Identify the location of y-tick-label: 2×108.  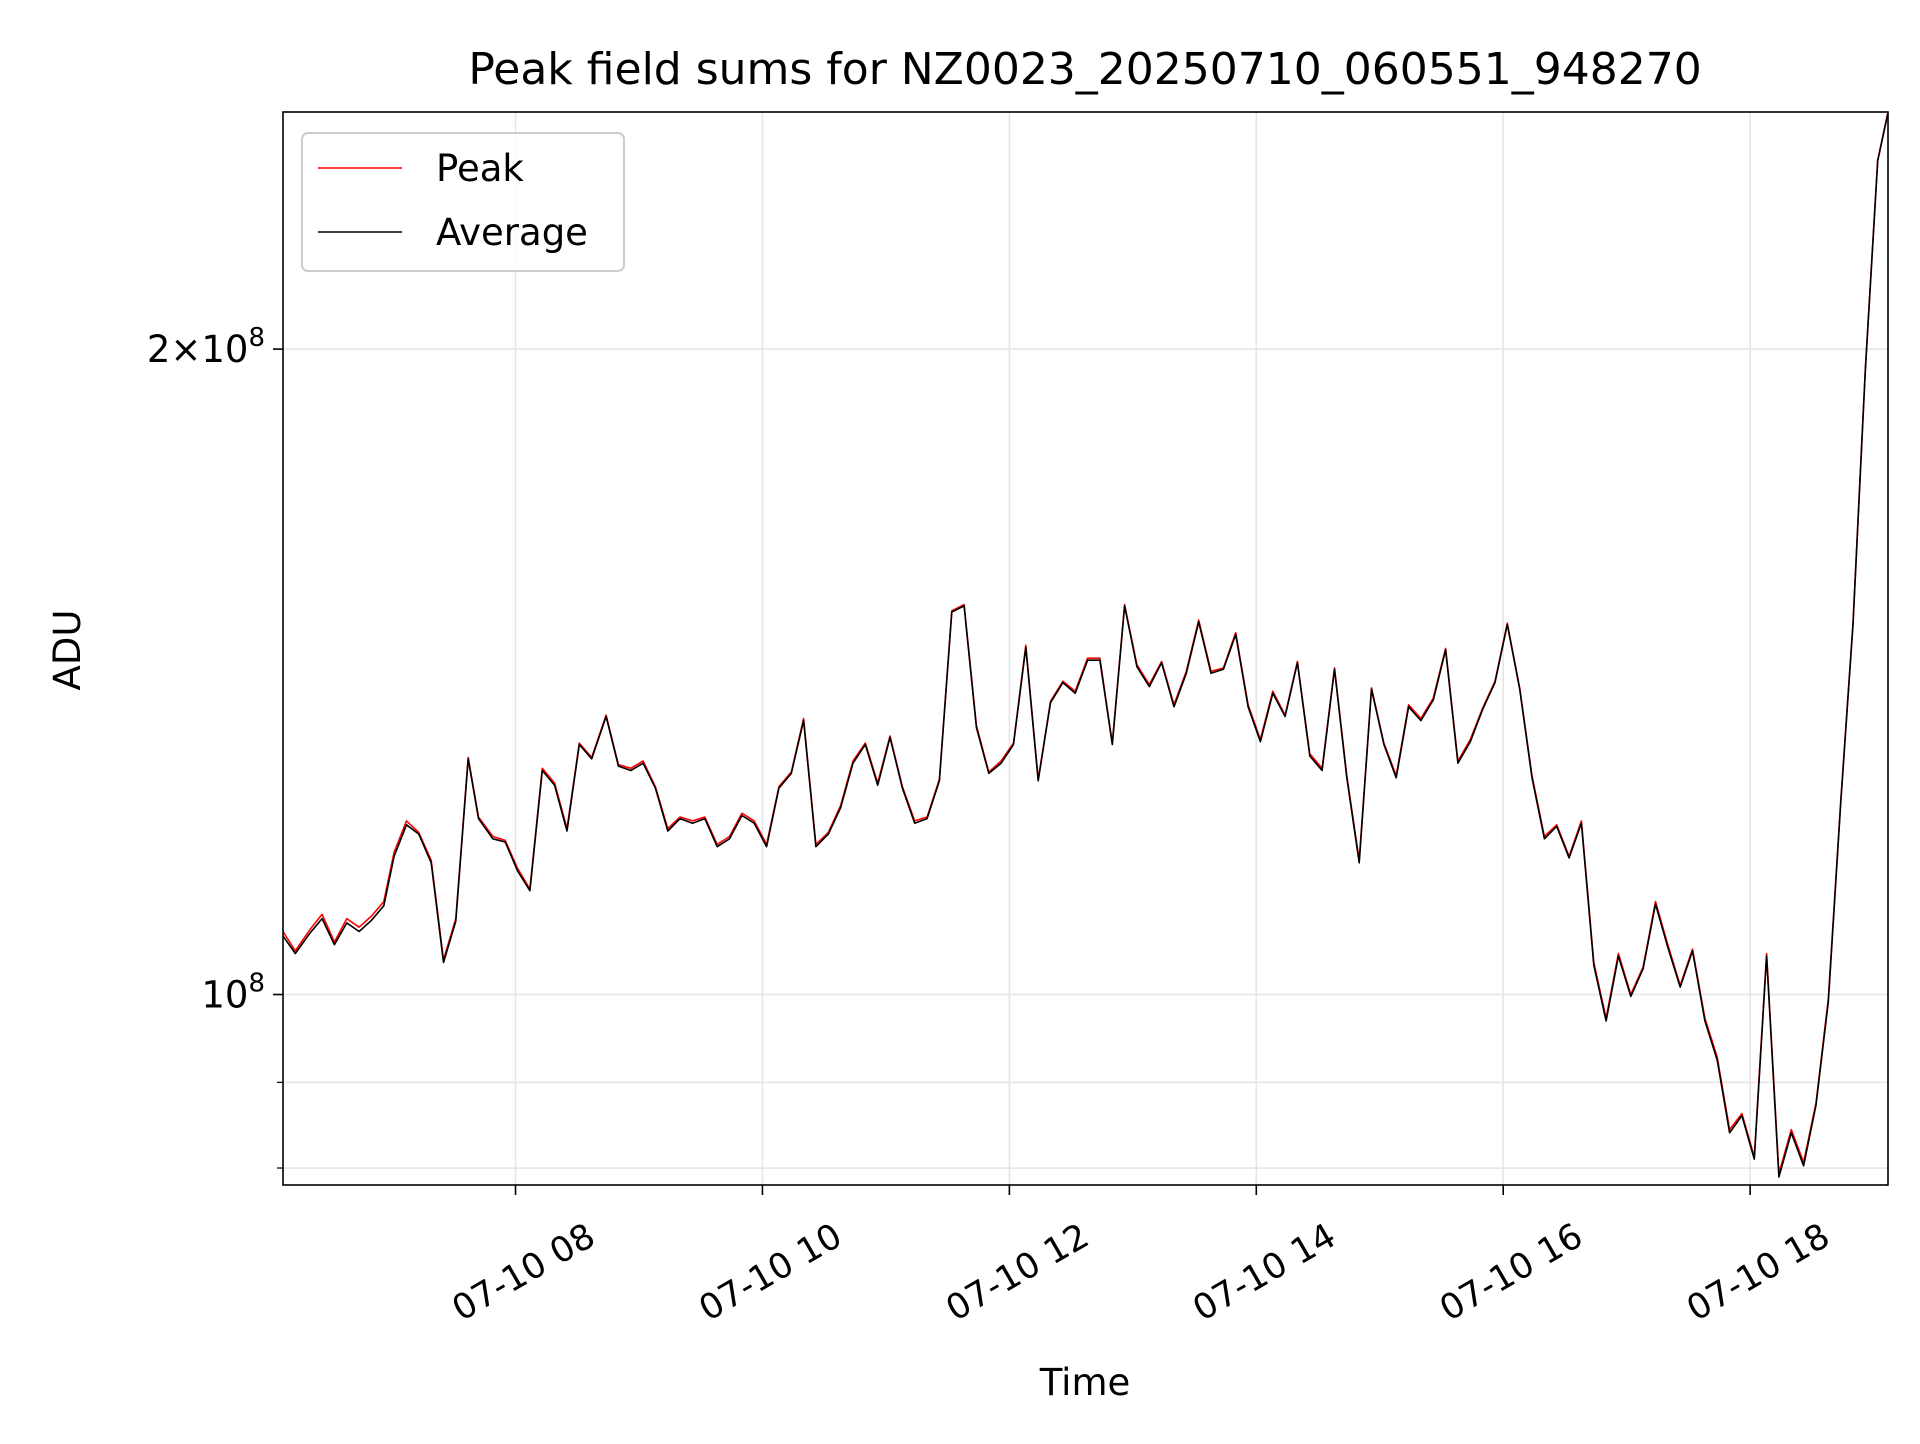
(206, 347).